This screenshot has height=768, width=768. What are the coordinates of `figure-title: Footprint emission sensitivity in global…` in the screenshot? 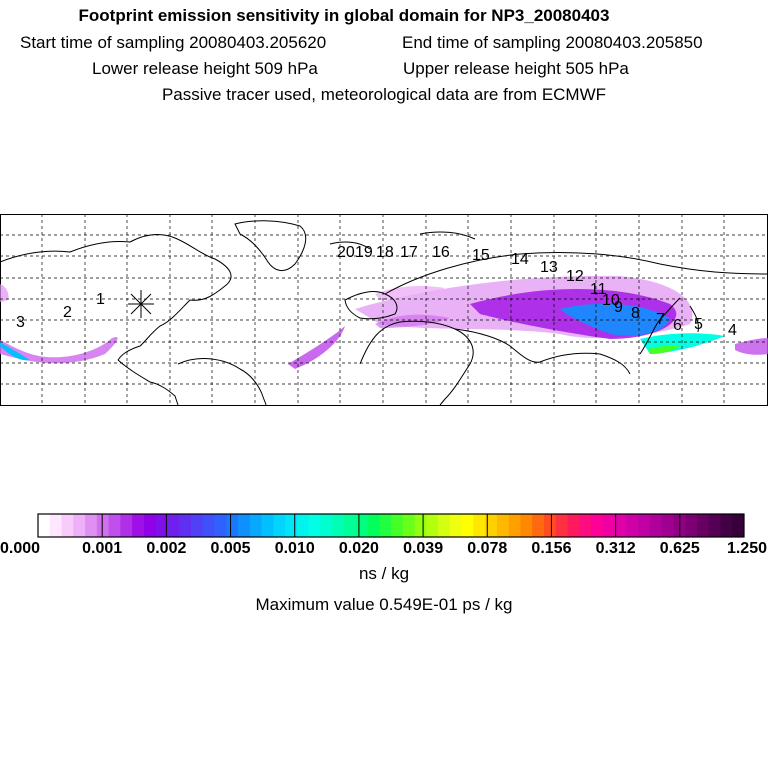 It's located at (344, 15).